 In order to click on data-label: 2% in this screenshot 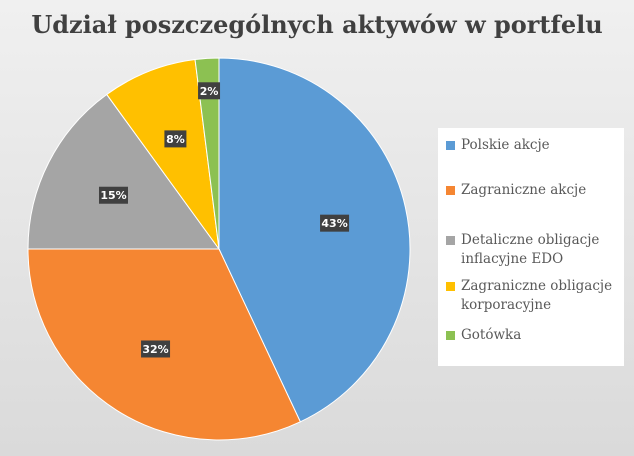, I will do `click(209, 91)`.